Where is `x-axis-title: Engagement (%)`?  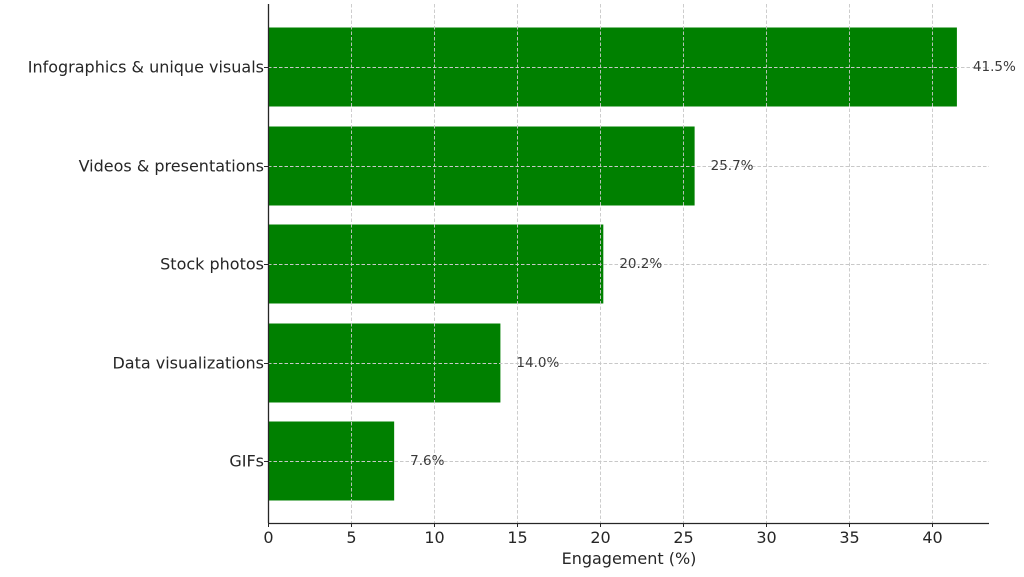
x-axis-title: Engagement (%) is located at coordinates (629, 558).